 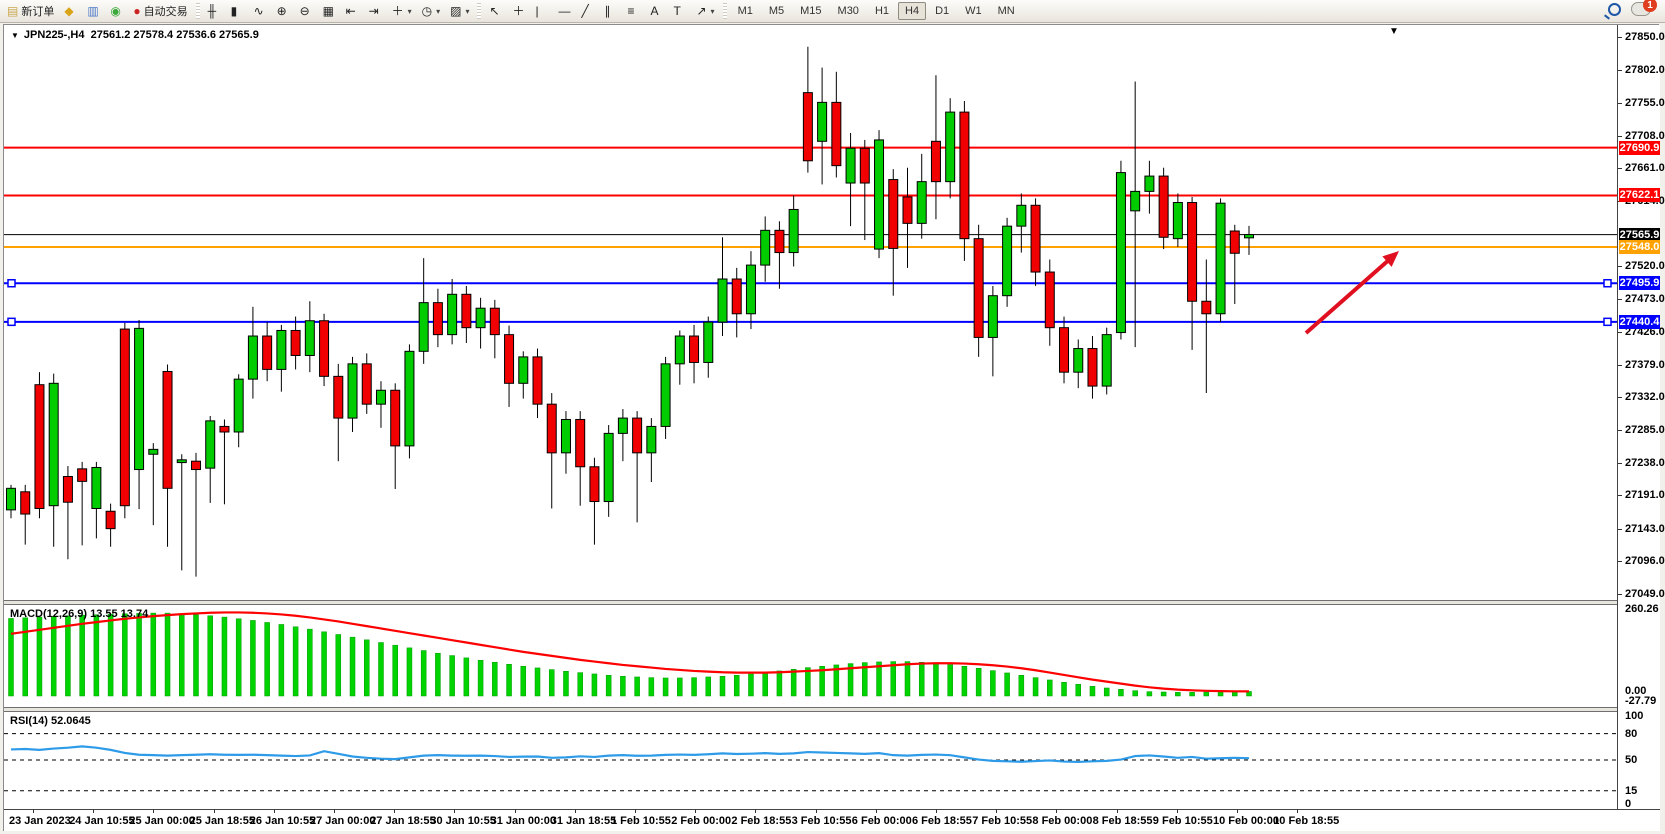 What do you see at coordinates (724, 11) in the screenshot?
I see `toolbar-grip3` at bounding box center [724, 11].